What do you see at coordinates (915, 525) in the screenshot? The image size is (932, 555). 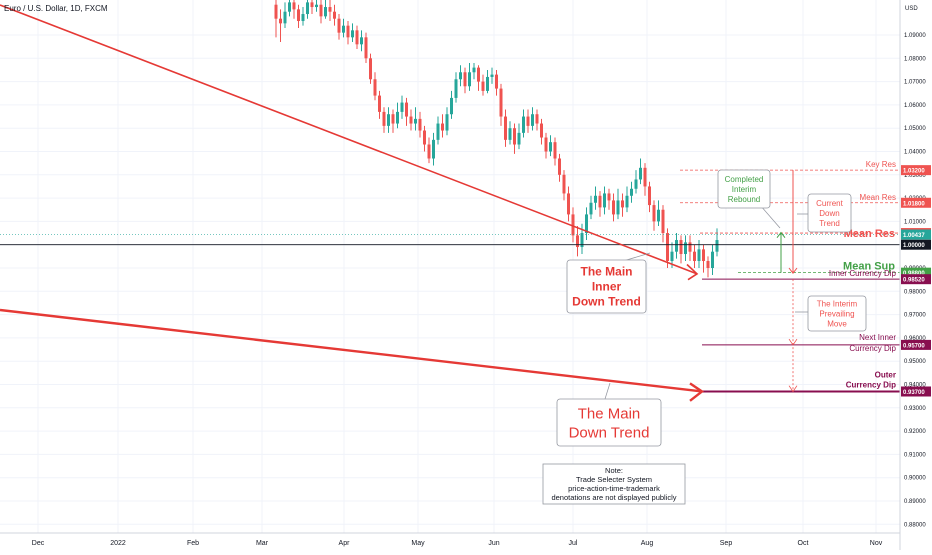 I see `y-tick-label: 0.88000` at bounding box center [915, 525].